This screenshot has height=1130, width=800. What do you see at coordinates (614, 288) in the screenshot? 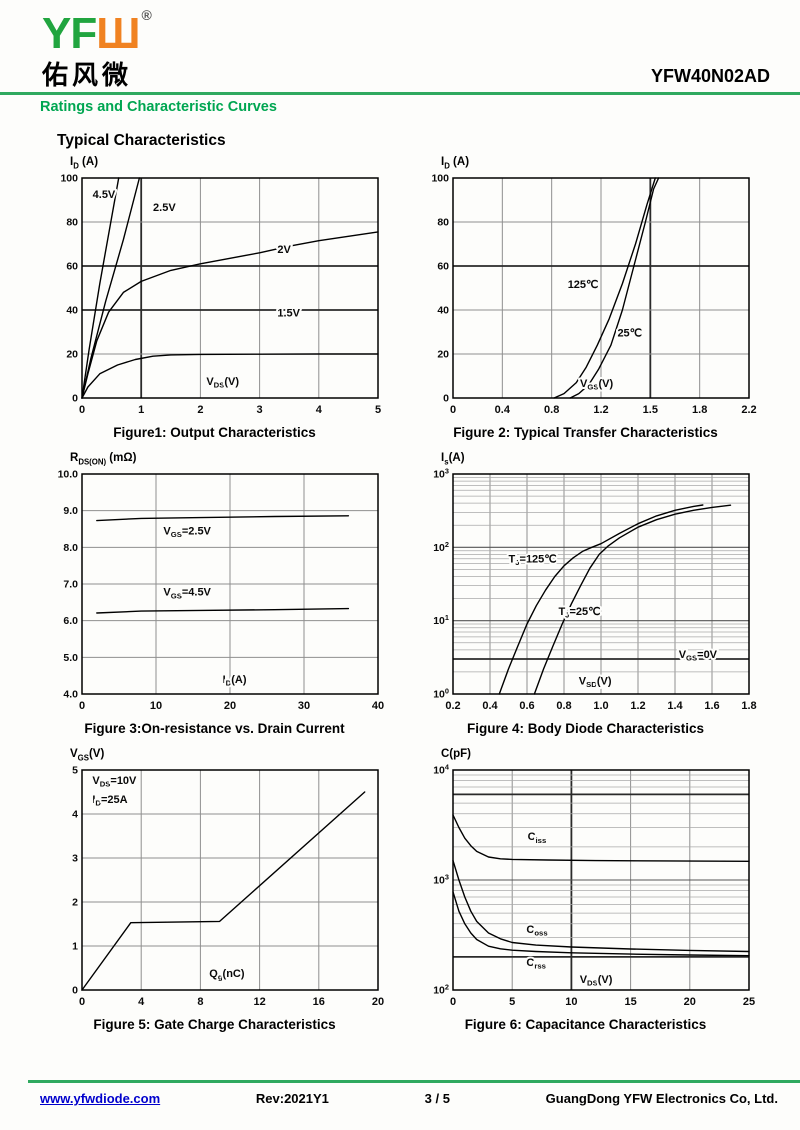
I see `curve-25c` at bounding box center [614, 288].